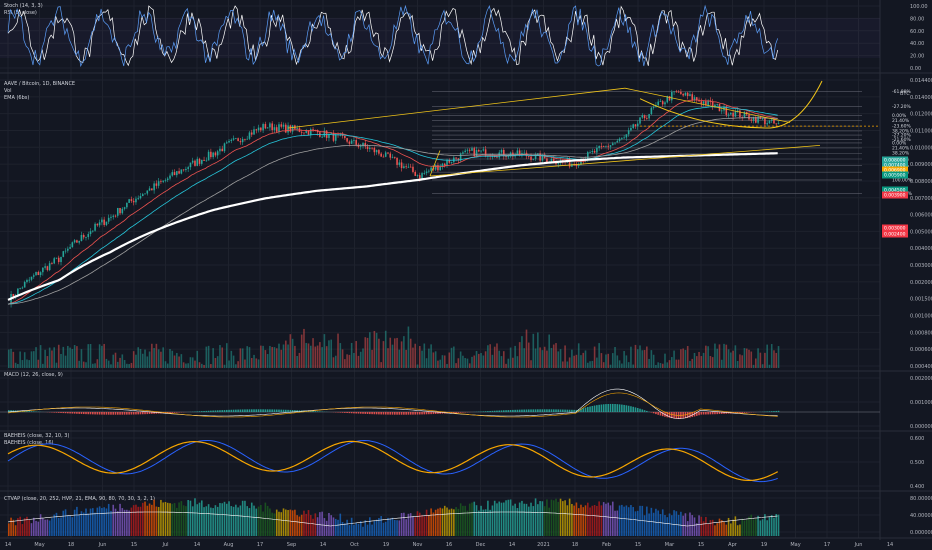 The width and height of the screenshot is (932, 550). What do you see at coordinates (625, 161) in the screenshot?
I see `trendline-lower` at bounding box center [625, 161].